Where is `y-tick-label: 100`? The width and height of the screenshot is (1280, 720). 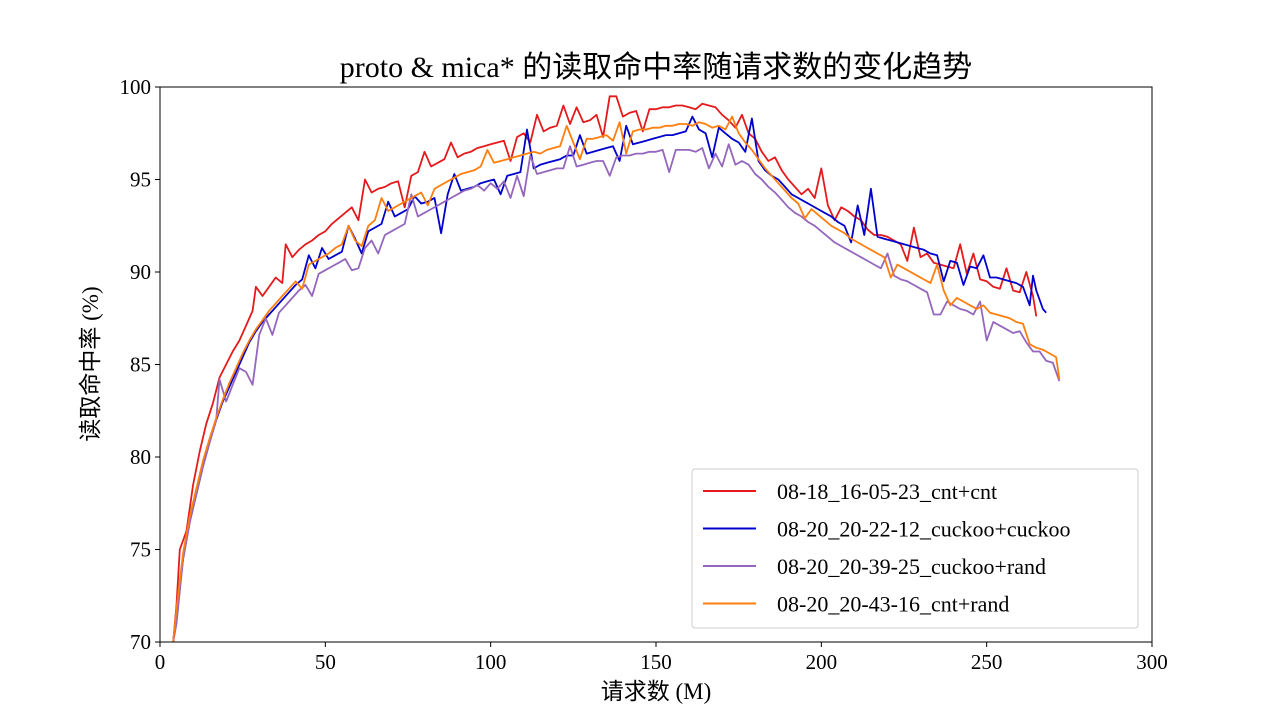
y-tick-label: 100 is located at coordinates (136, 87).